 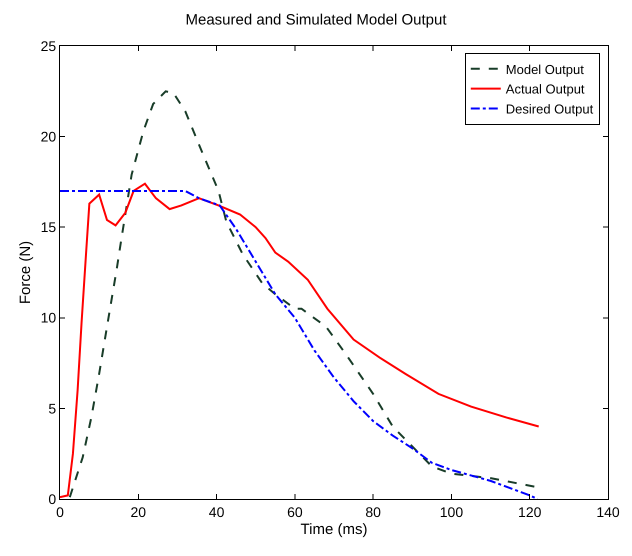 I want to click on x-tick-label: 100, so click(x=452, y=512).